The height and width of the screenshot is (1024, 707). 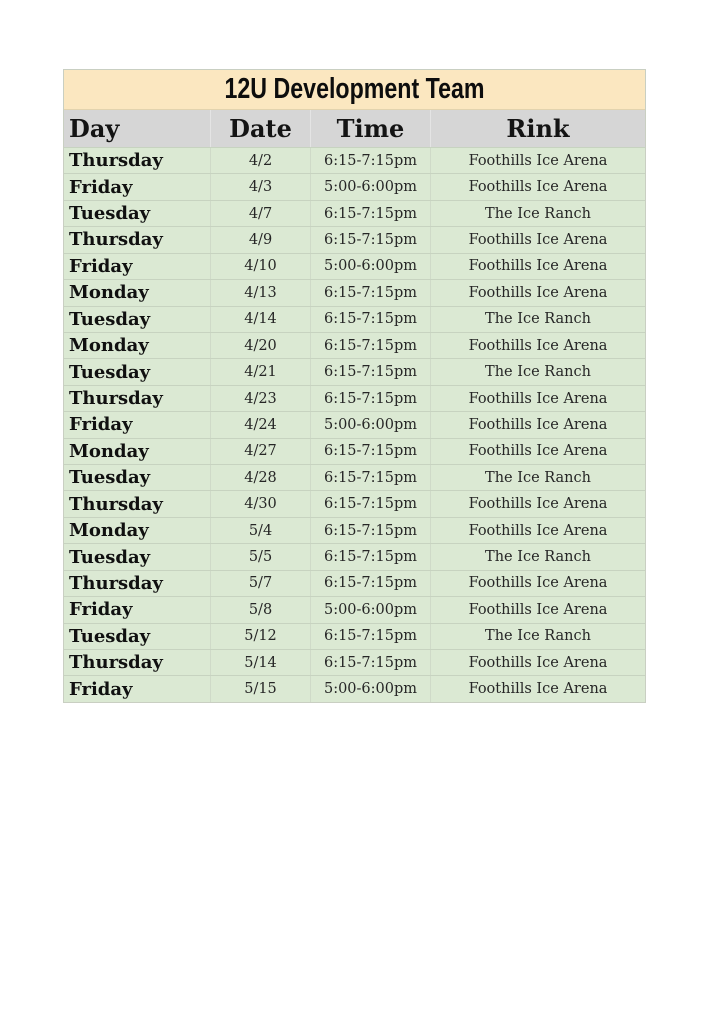 I want to click on cell-date: 5/15, so click(x=260, y=689).